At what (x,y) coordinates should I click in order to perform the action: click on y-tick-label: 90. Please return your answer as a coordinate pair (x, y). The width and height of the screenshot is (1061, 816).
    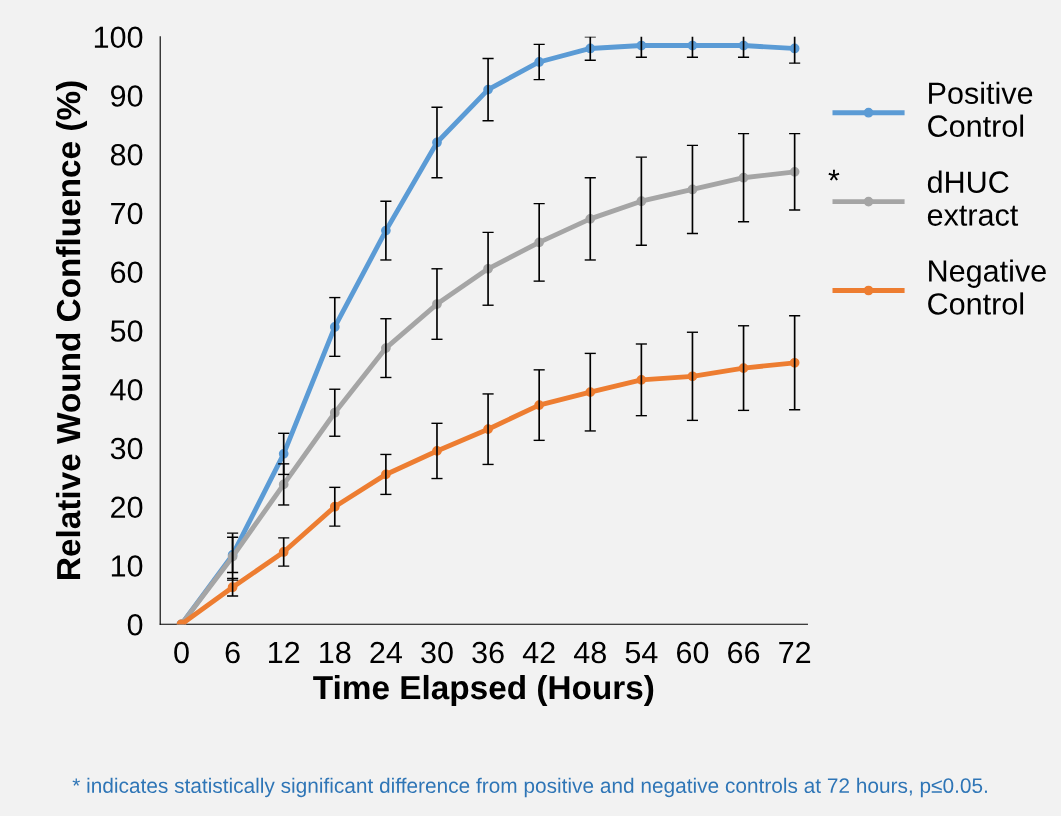
    Looking at the image, I should click on (126, 96).